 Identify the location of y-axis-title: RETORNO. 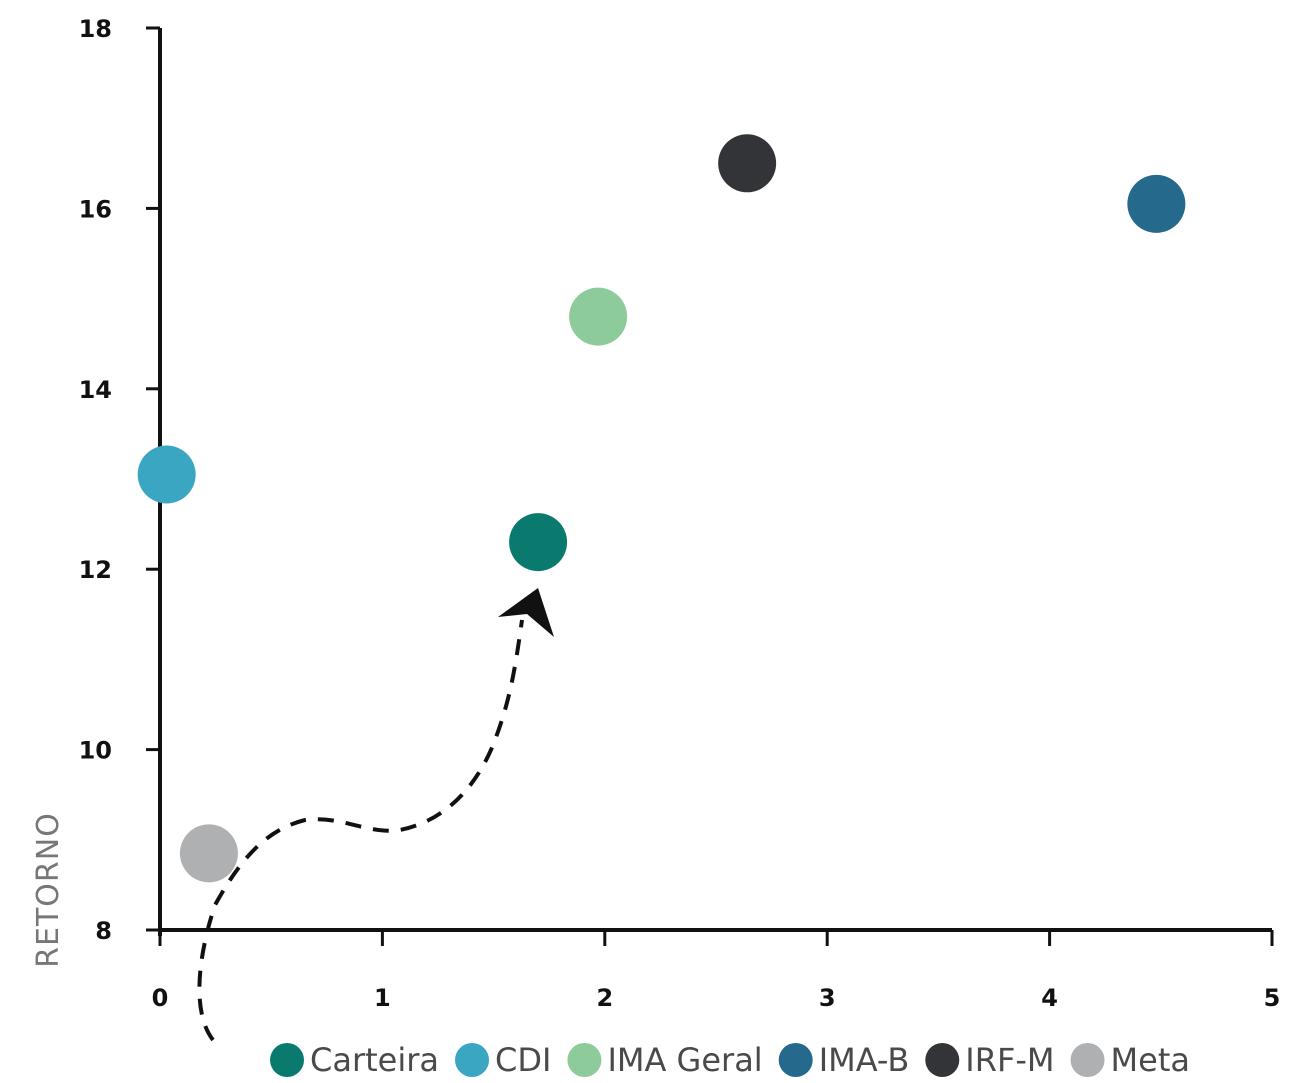
(48, 890).